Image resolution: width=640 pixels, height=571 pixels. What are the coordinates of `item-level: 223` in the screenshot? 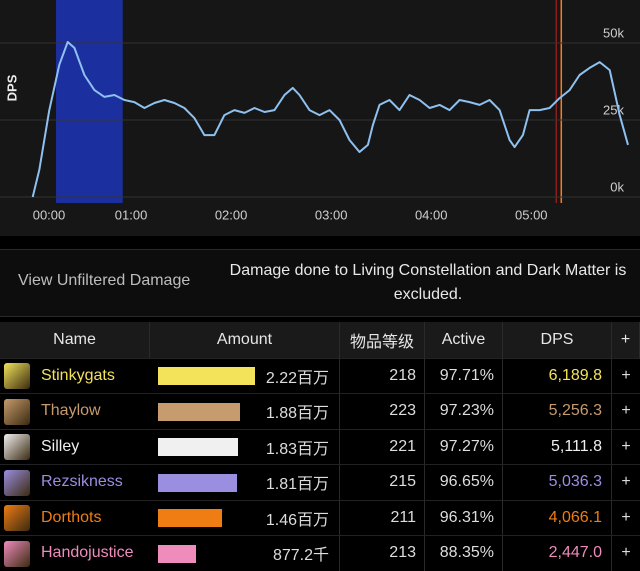 It's located at (382, 411).